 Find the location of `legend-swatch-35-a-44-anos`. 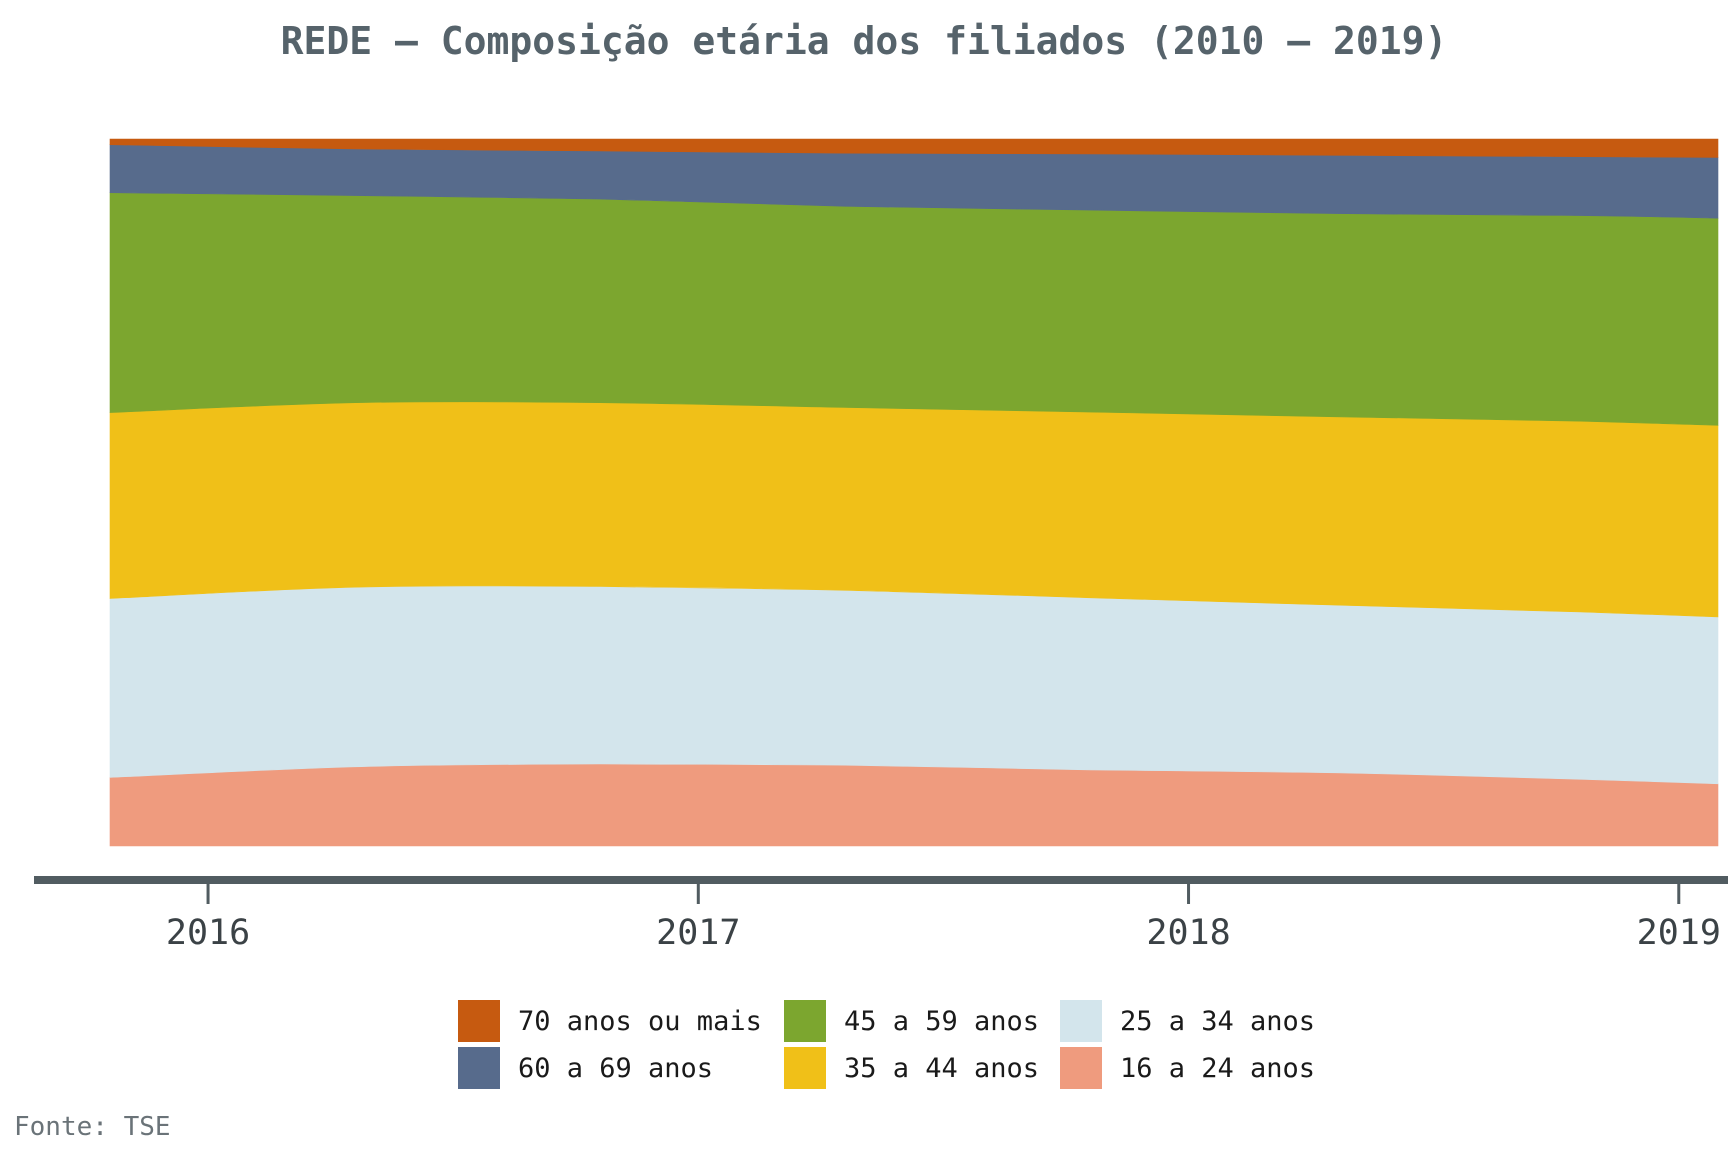

legend-swatch-35-a-44-anos is located at coordinates (805, 1068).